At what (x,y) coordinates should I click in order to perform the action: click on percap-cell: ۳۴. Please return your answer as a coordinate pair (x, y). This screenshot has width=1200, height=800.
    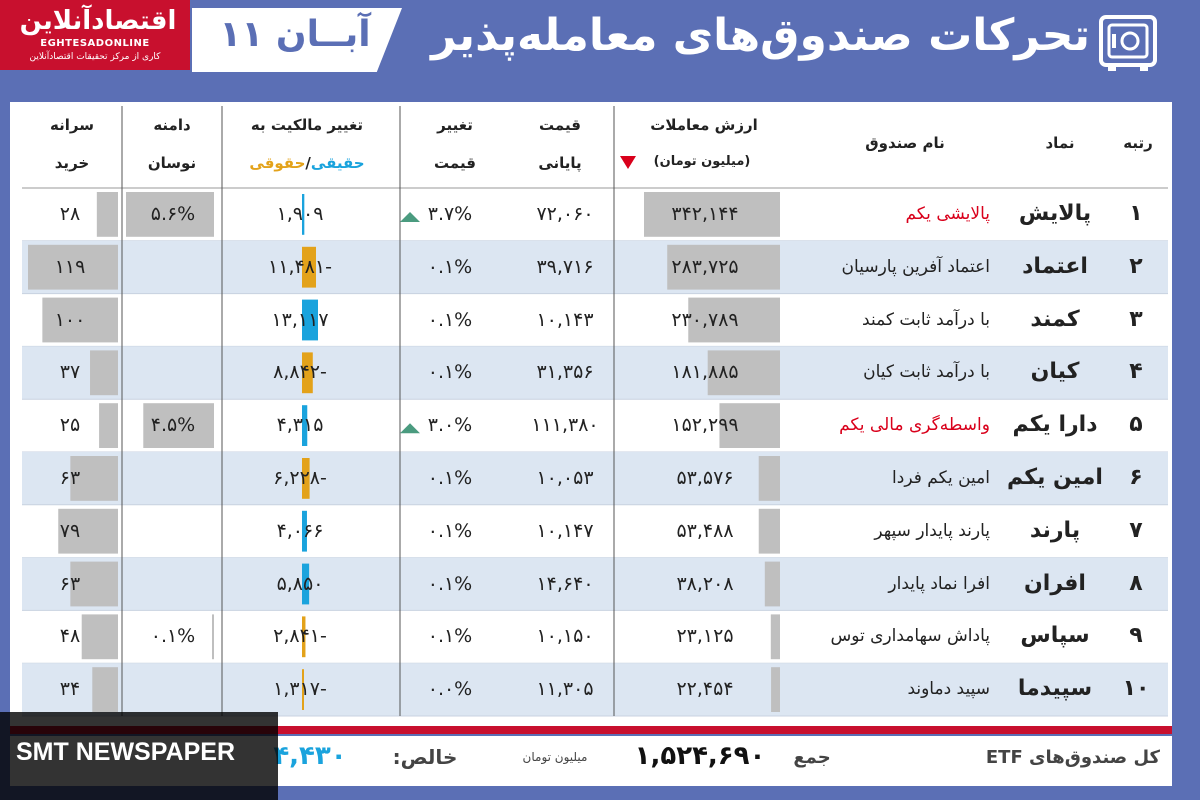
    Looking at the image, I should click on (70, 689).